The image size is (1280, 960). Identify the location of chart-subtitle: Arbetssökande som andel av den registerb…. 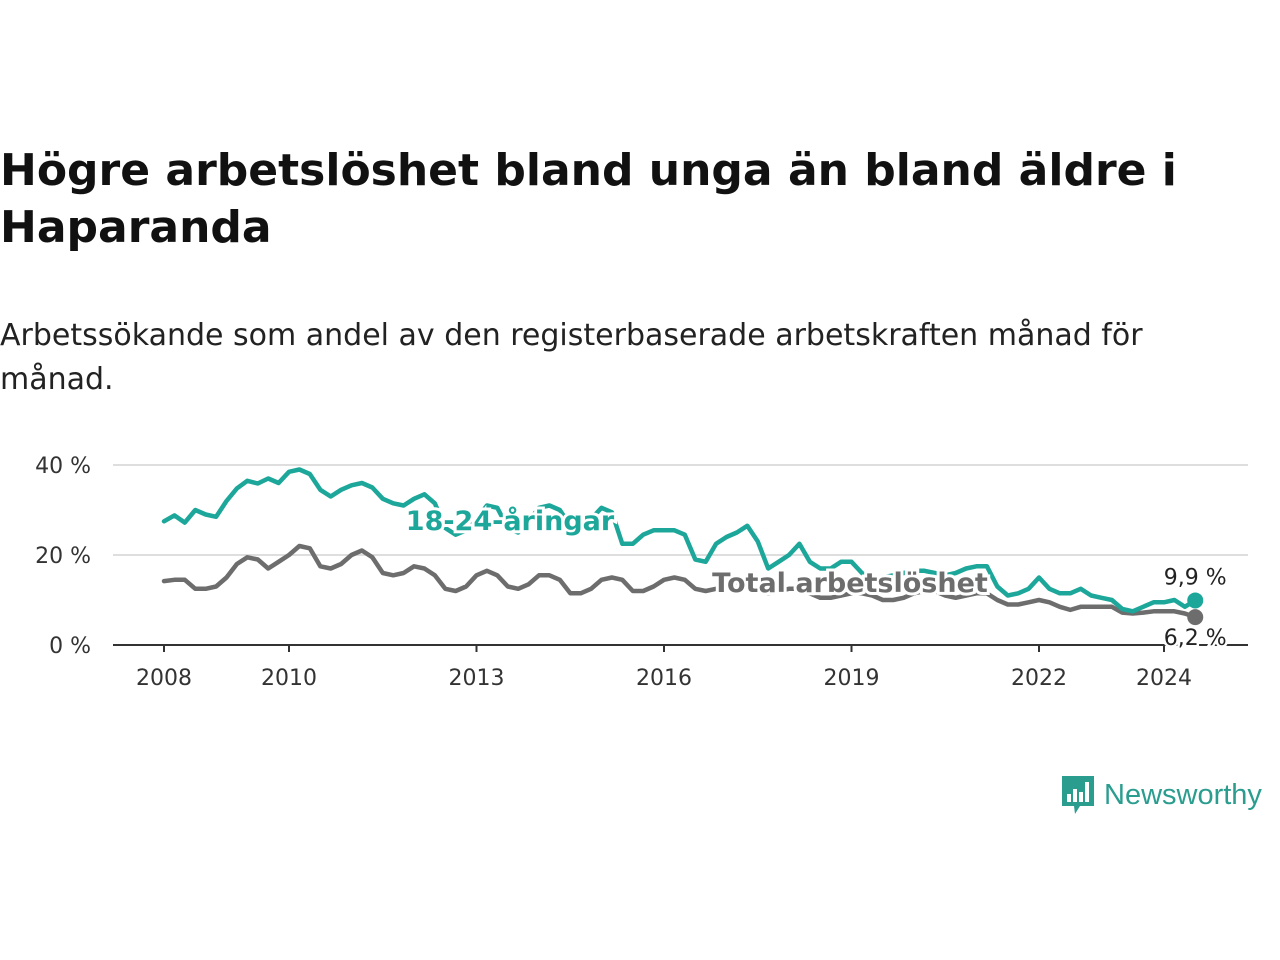
(571, 357).